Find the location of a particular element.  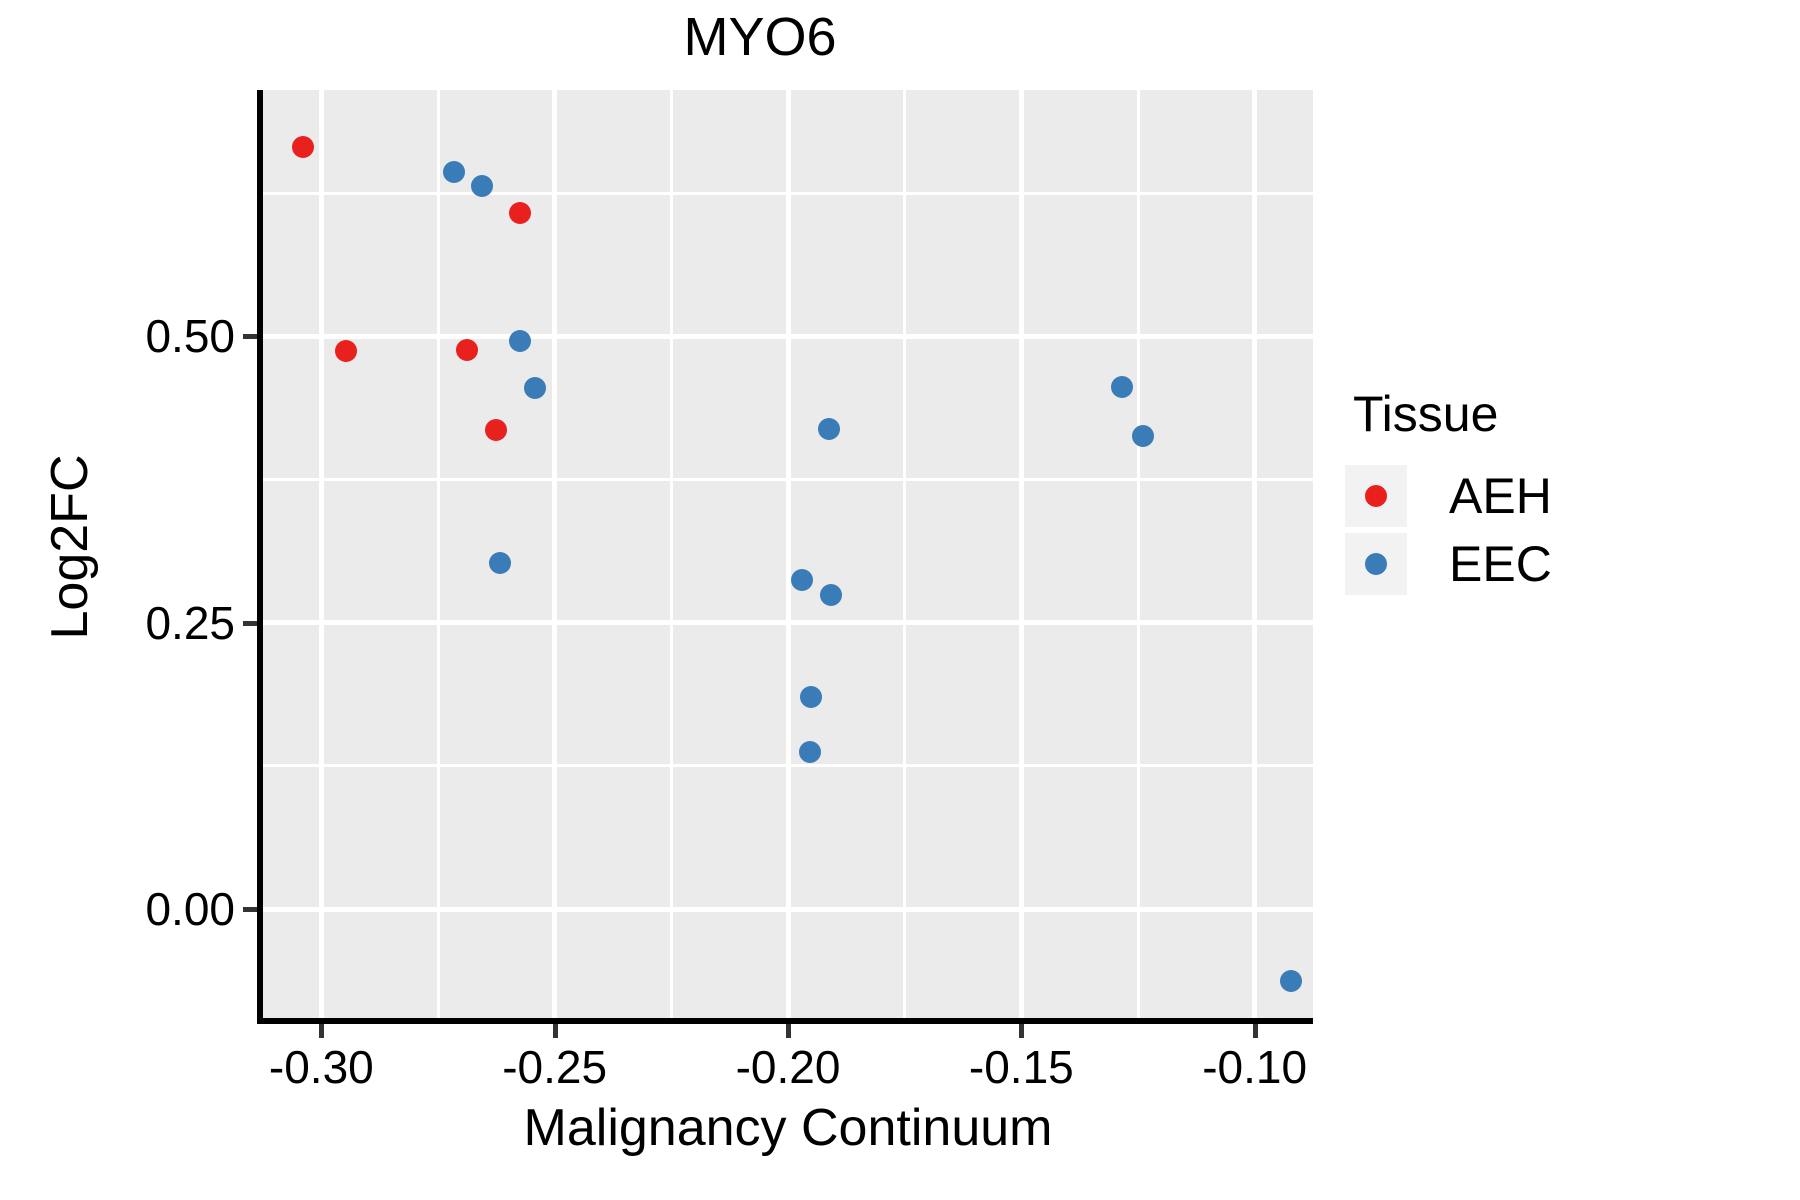

legend-item-eec: EEC is located at coordinates (1565, 564).